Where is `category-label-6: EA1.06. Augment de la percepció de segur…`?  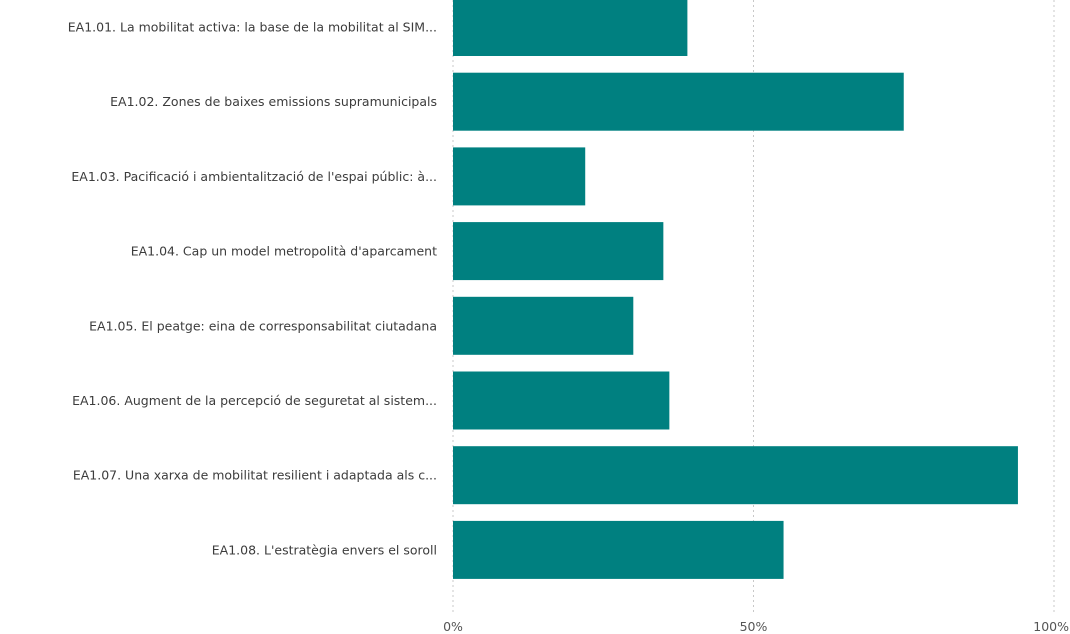 category-label-6: EA1.06. Augment de la percepció de segur… is located at coordinates (254, 400).